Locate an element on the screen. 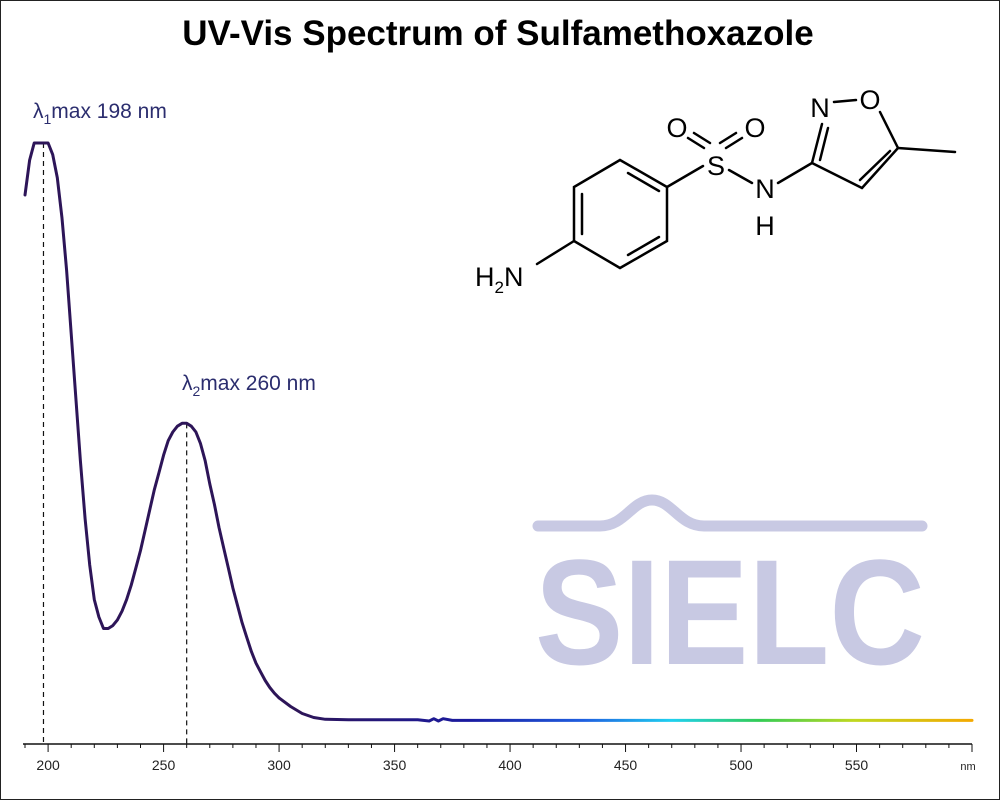 The width and height of the screenshot is (1000, 800). x-tick-label: 250 is located at coordinates (164, 765).